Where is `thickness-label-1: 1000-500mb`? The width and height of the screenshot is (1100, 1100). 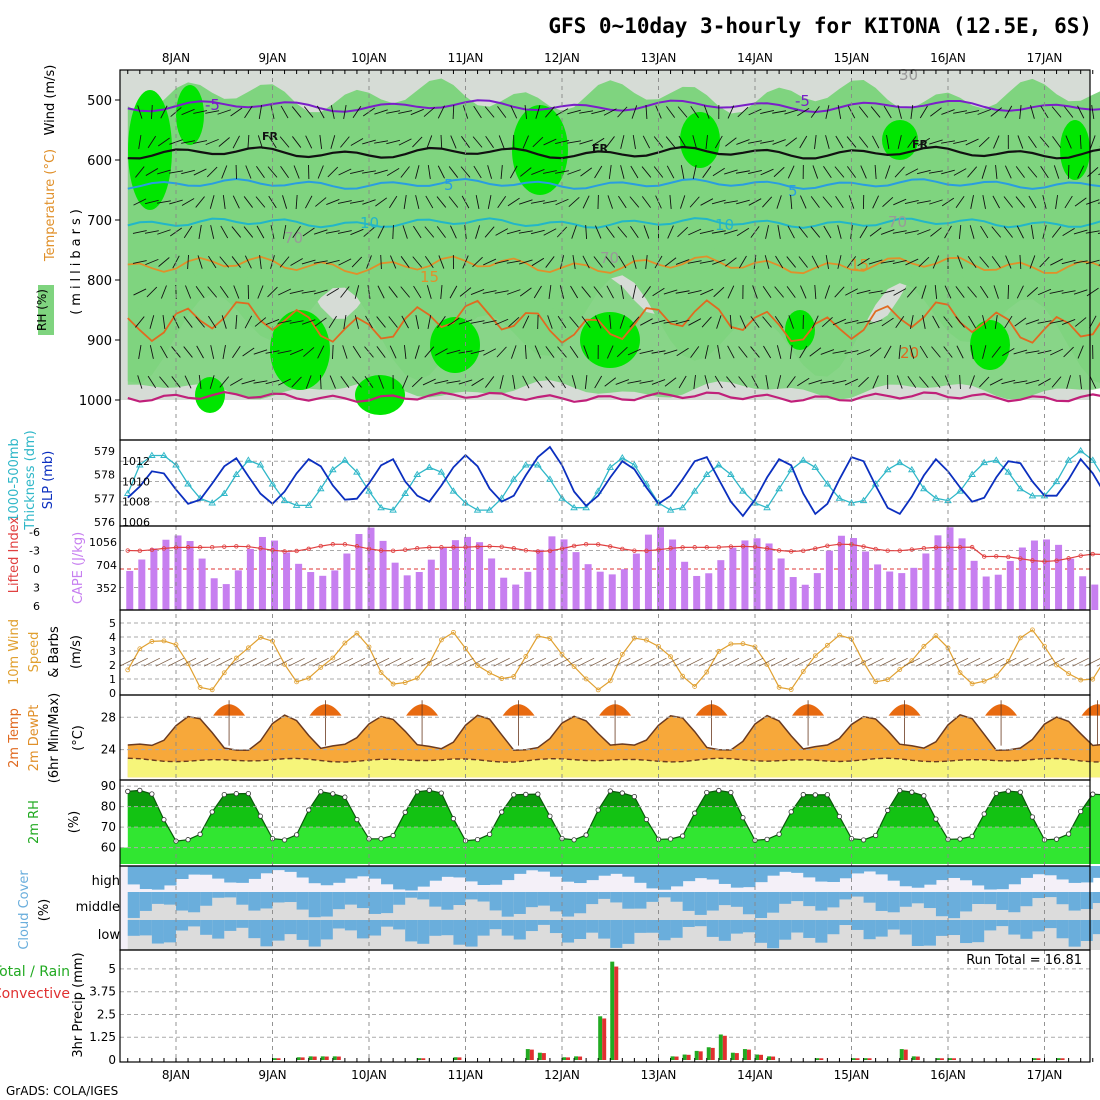
thickness-label-1: 1000-500mb is located at coordinates (14, 480).